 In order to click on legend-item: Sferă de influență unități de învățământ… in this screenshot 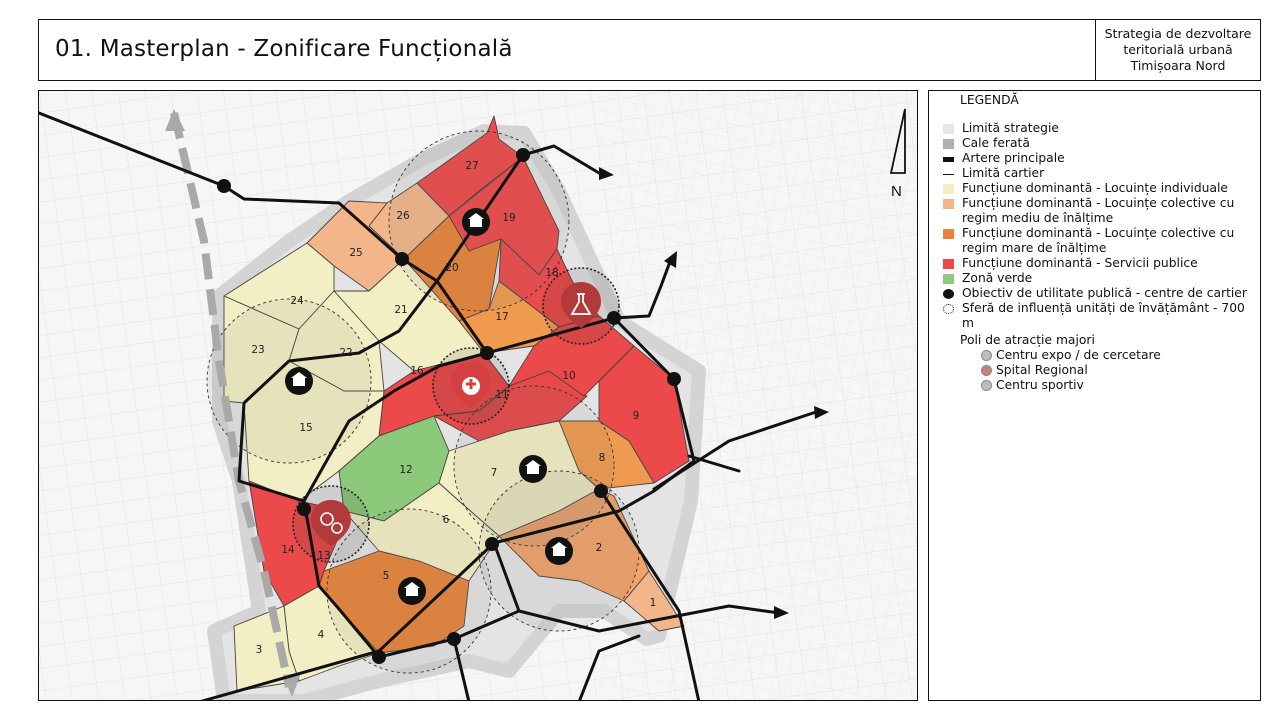, I will do `click(1098, 316)`.